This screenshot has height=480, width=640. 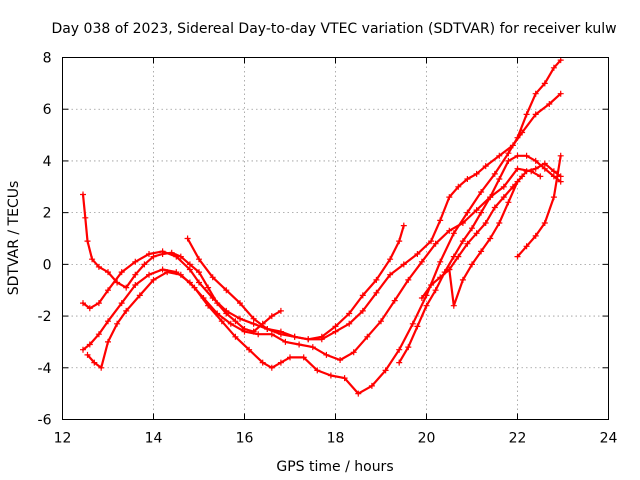 I want to click on x-tick-label: 14, so click(x=154, y=439).